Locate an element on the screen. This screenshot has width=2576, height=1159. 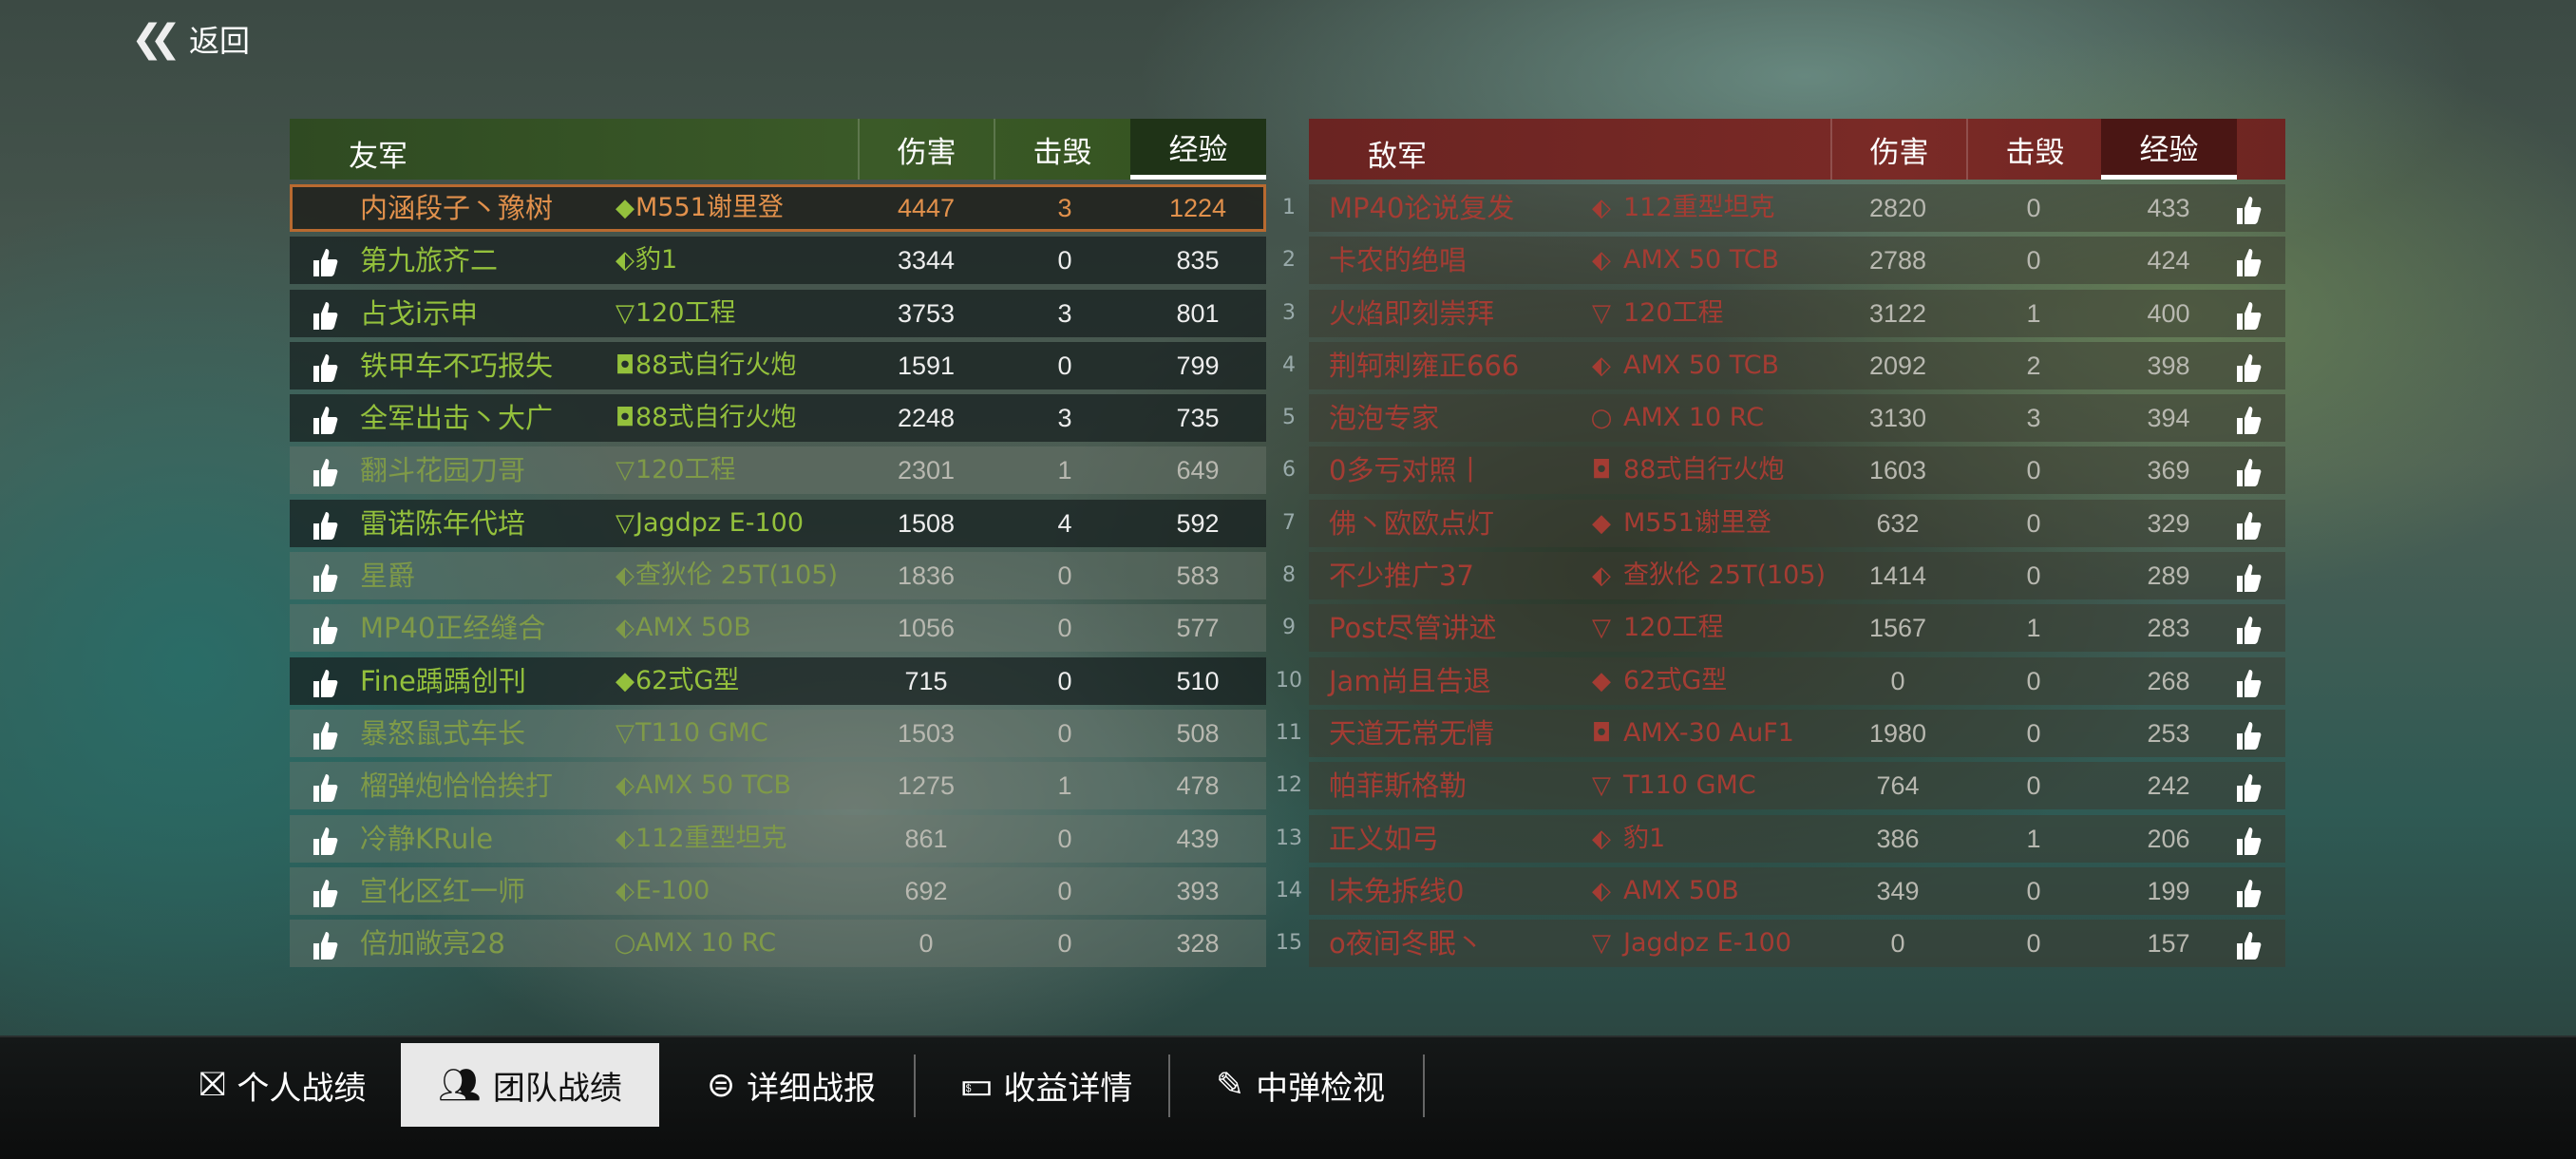
exp-value: 424 is located at coordinates (2168, 261).